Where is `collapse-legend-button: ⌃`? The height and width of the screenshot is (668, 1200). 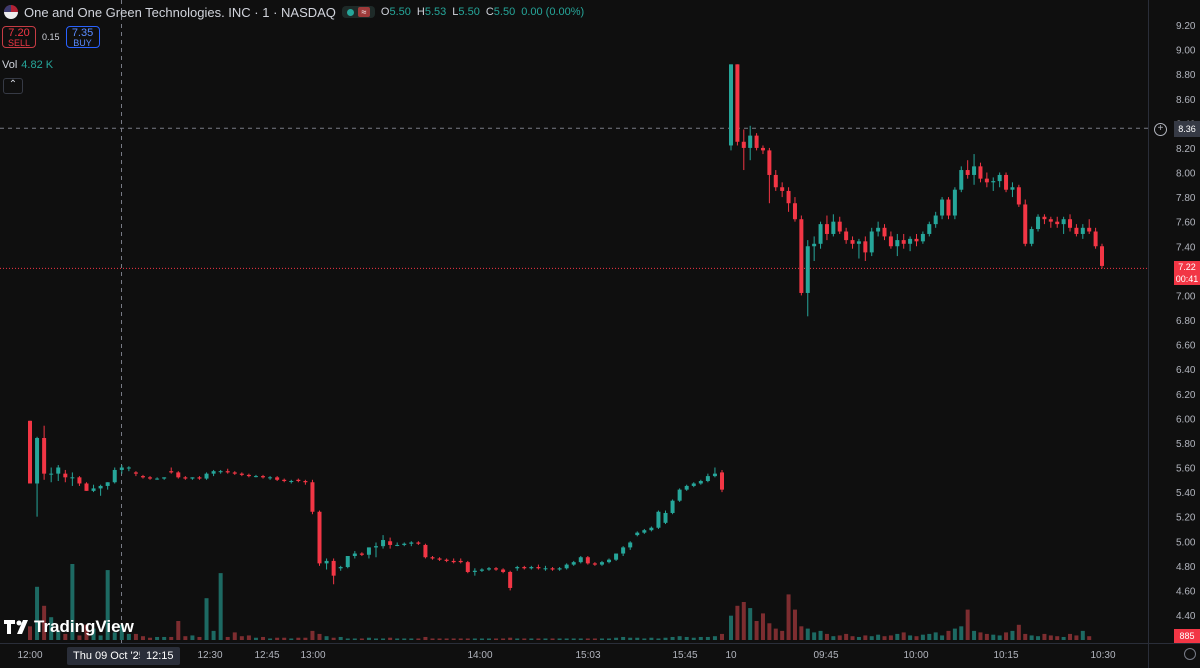 collapse-legend-button: ⌃ is located at coordinates (13, 86).